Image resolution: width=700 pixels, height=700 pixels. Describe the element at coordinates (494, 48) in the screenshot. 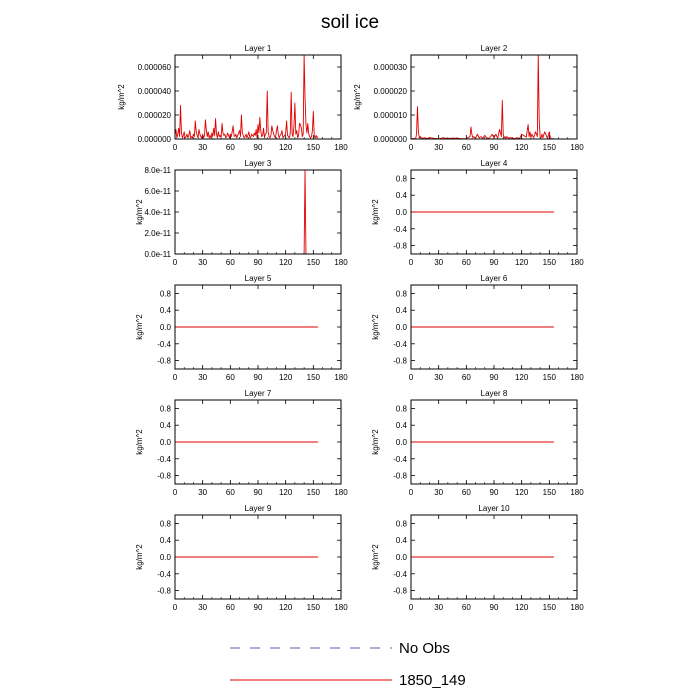

I see `panel-title: Layer 2` at that location.